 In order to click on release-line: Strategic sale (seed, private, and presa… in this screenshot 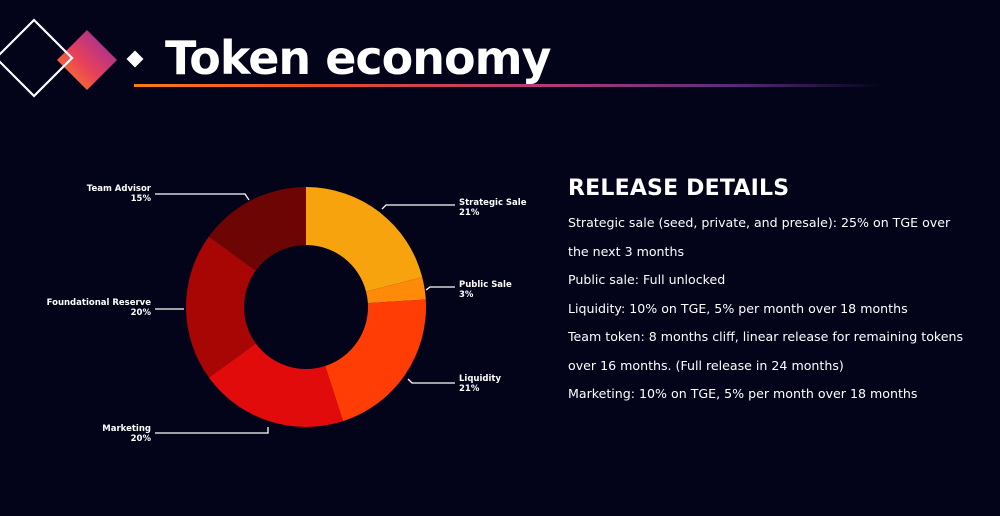, I will do `click(759, 222)`.